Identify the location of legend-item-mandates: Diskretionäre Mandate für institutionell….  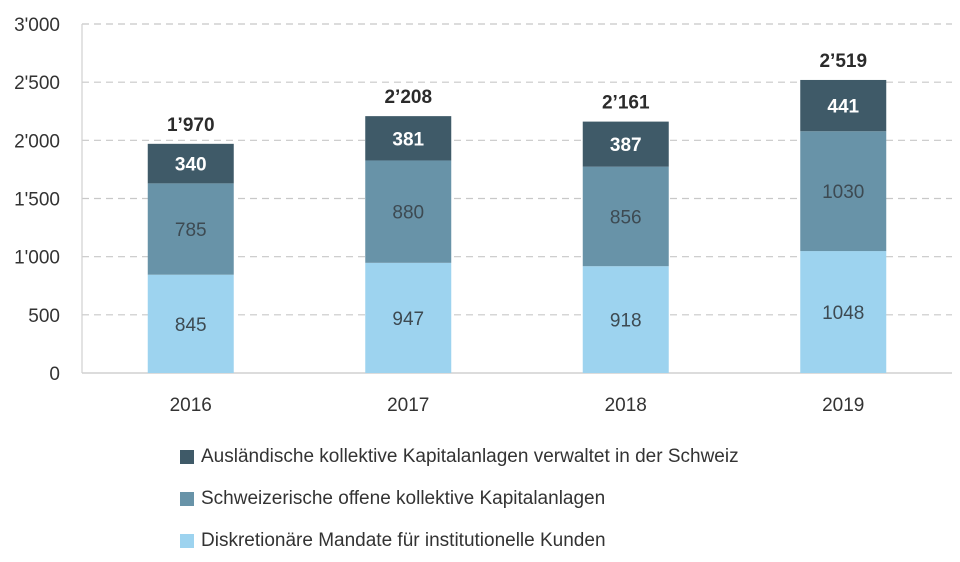
(459, 541).